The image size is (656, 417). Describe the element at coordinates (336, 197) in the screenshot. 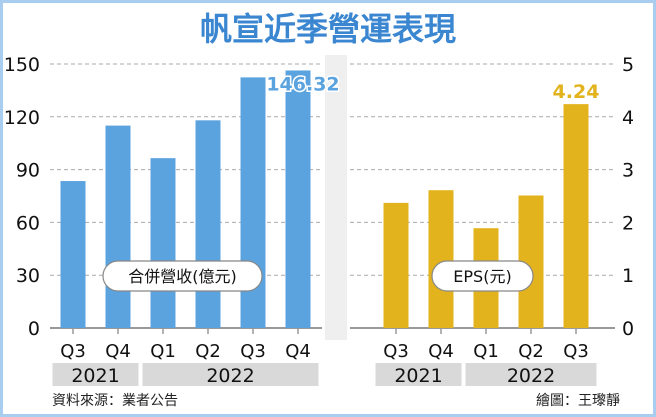

I see `chart-divider` at that location.